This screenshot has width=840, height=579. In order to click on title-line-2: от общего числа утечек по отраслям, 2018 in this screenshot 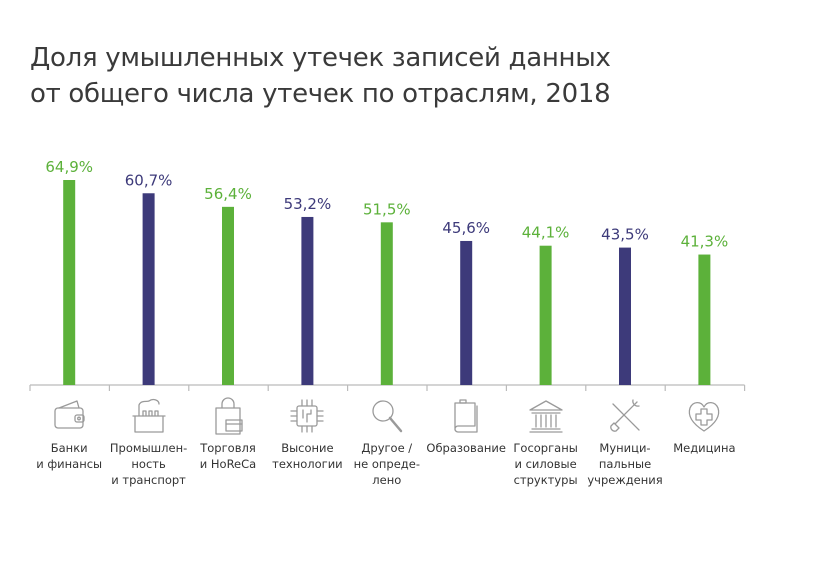, I will do `click(320, 94)`.